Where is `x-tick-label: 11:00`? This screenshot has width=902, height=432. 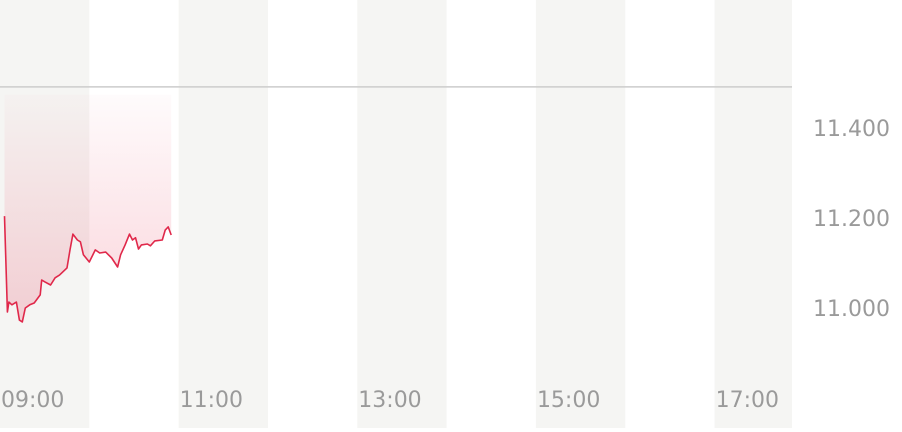 x-tick-label: 11:00 is located at coordinates (211, 400).